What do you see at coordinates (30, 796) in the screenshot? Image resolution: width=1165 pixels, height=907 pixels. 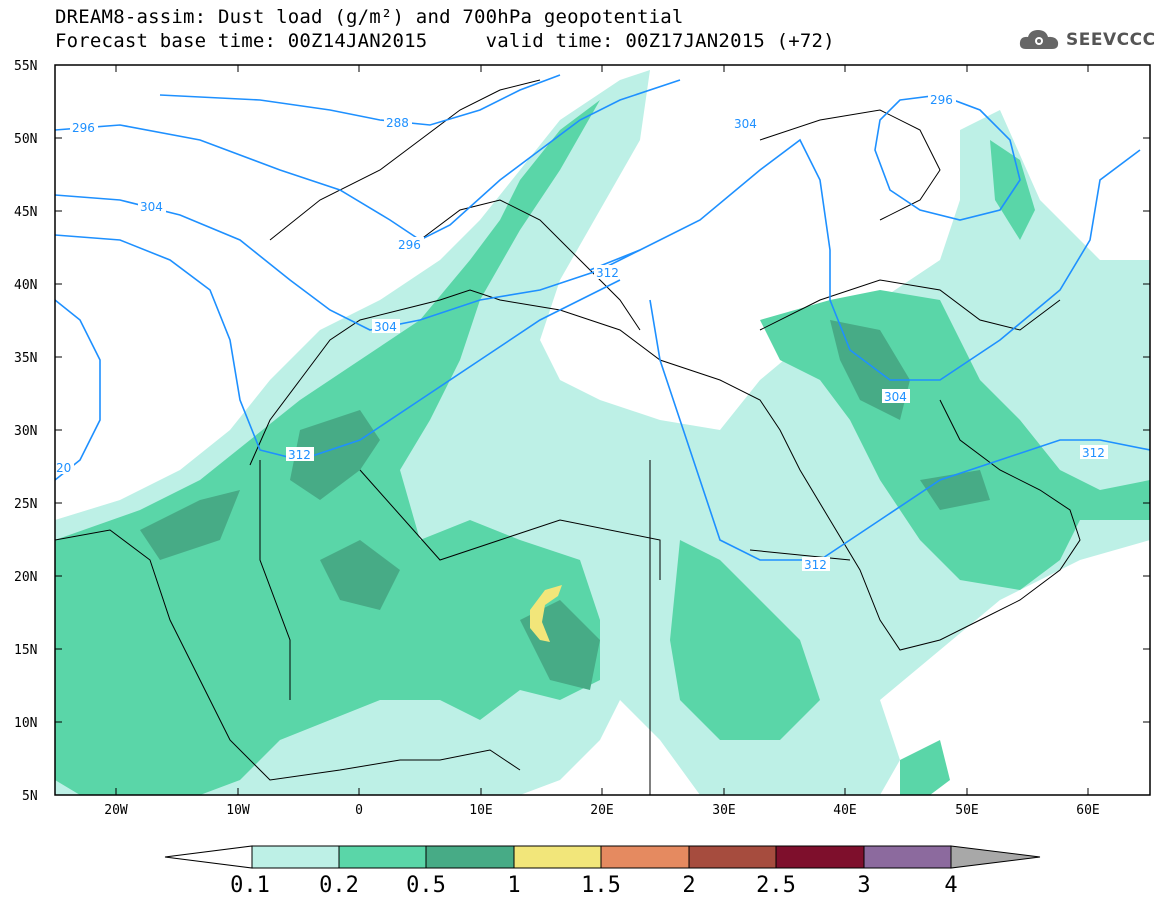 I see `lat-label: 5N` at bounding box center [30, 796].